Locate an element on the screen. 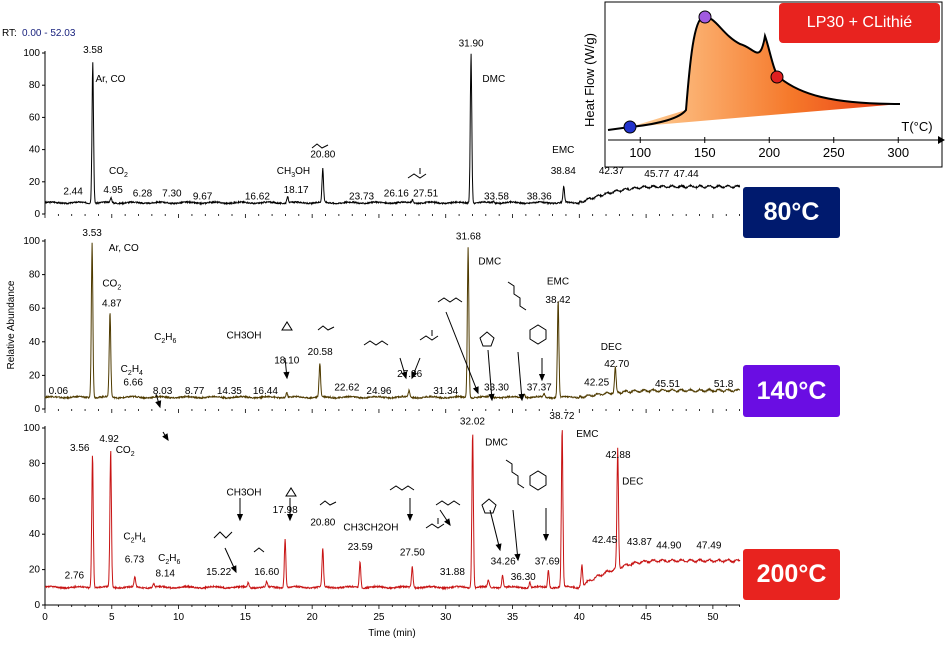  peak-label: 7.30 is located at coordinates (172, 193).